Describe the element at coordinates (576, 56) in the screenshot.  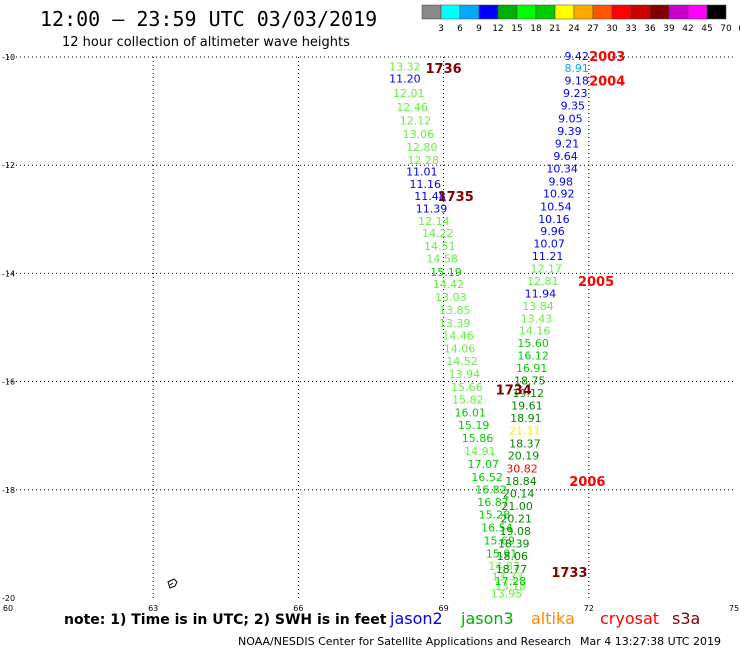
I see `wave-height-label: 9.42` at that location.